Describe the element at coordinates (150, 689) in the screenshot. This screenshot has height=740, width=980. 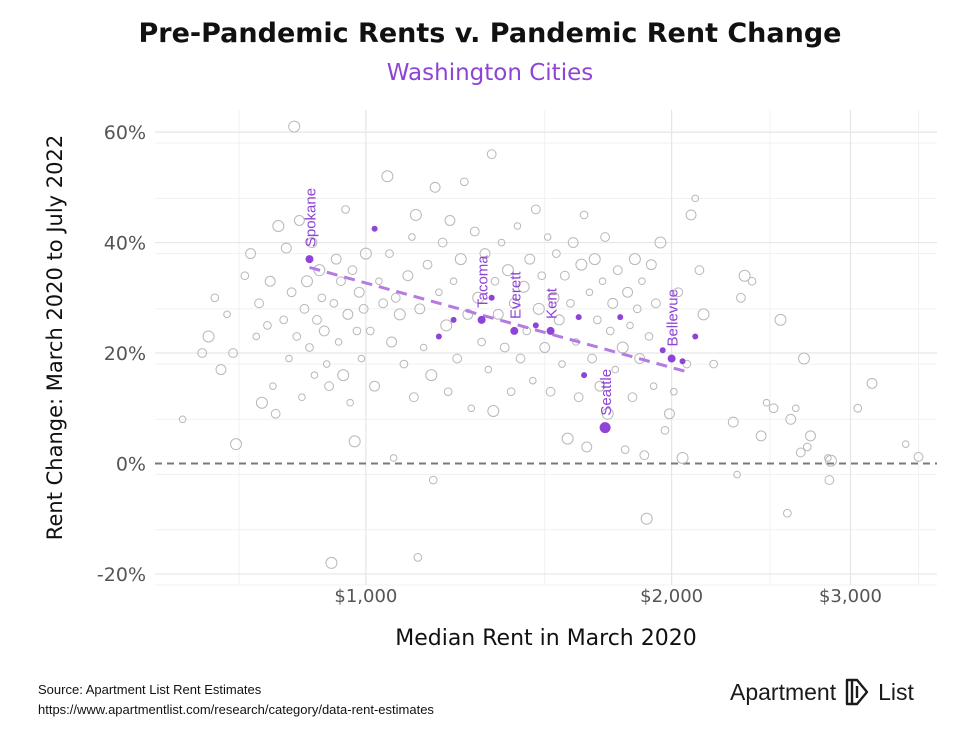
I see `source-line: Source: Apartment List Rent Estimates` at that location.